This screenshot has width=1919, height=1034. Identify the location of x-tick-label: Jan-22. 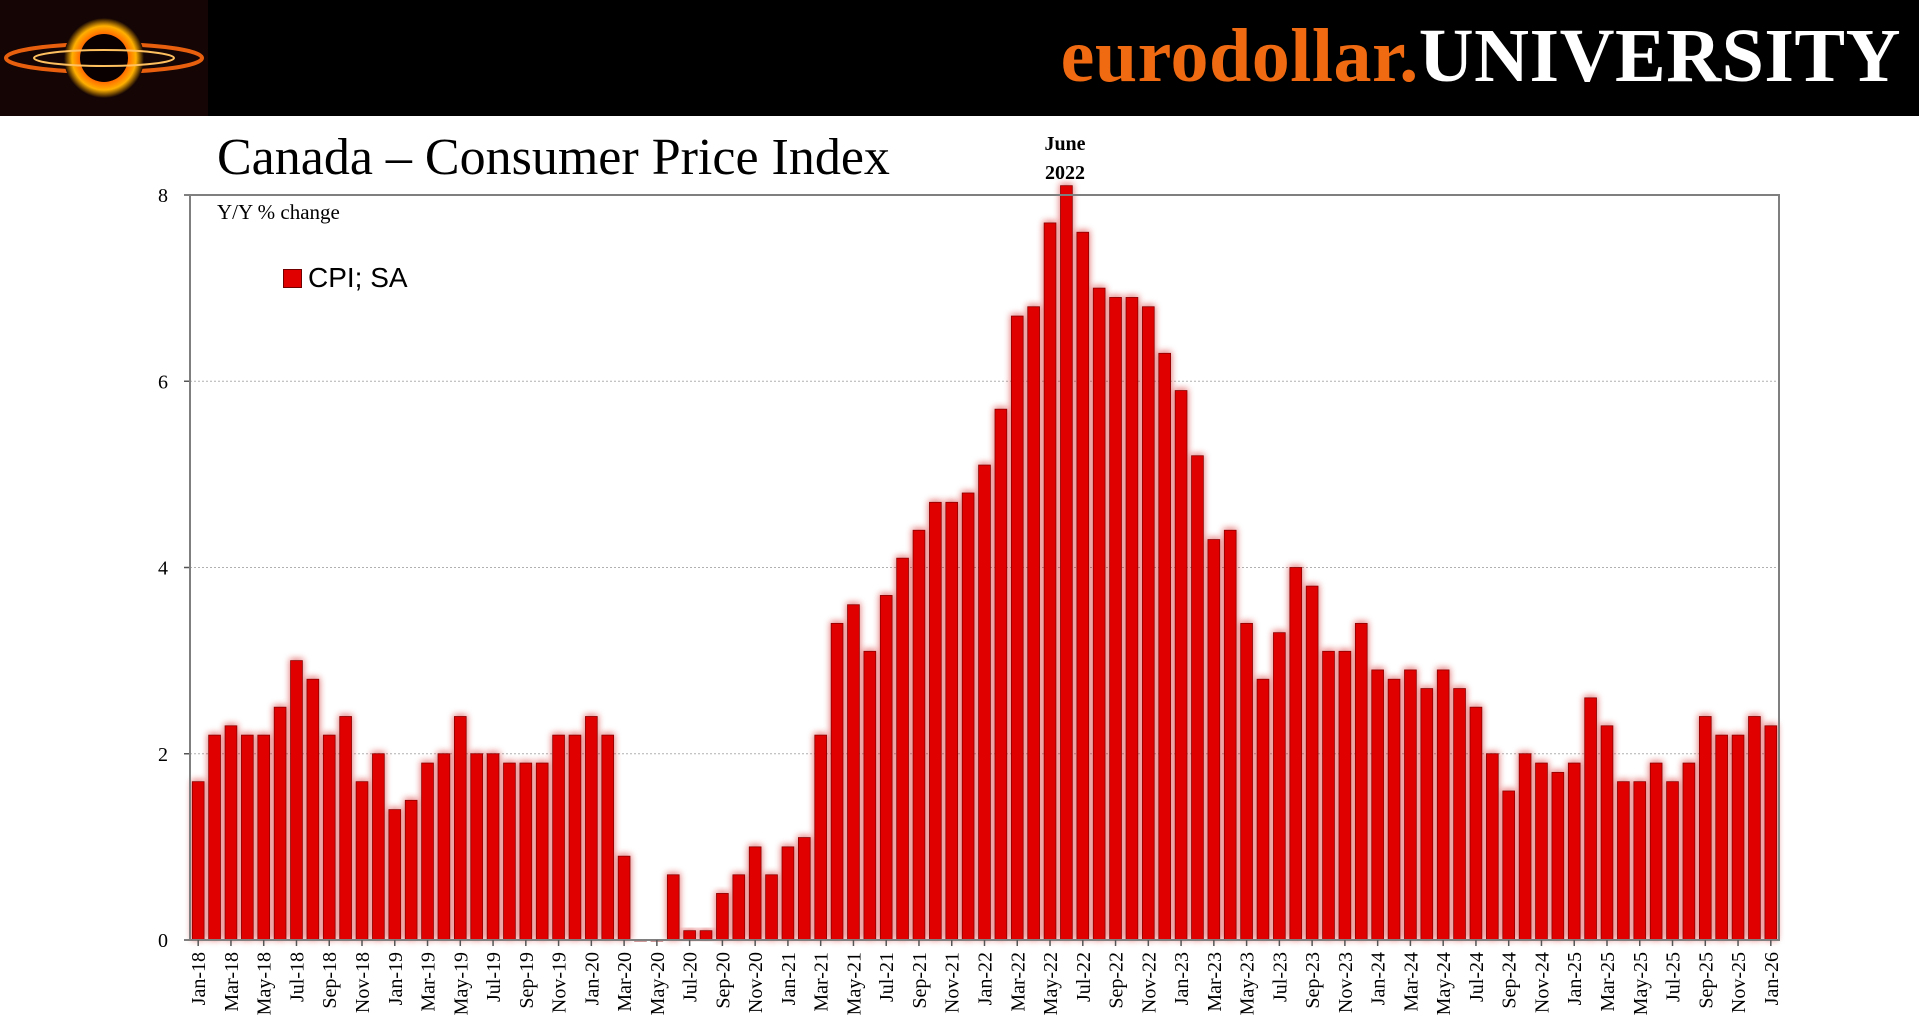
(986, 978).